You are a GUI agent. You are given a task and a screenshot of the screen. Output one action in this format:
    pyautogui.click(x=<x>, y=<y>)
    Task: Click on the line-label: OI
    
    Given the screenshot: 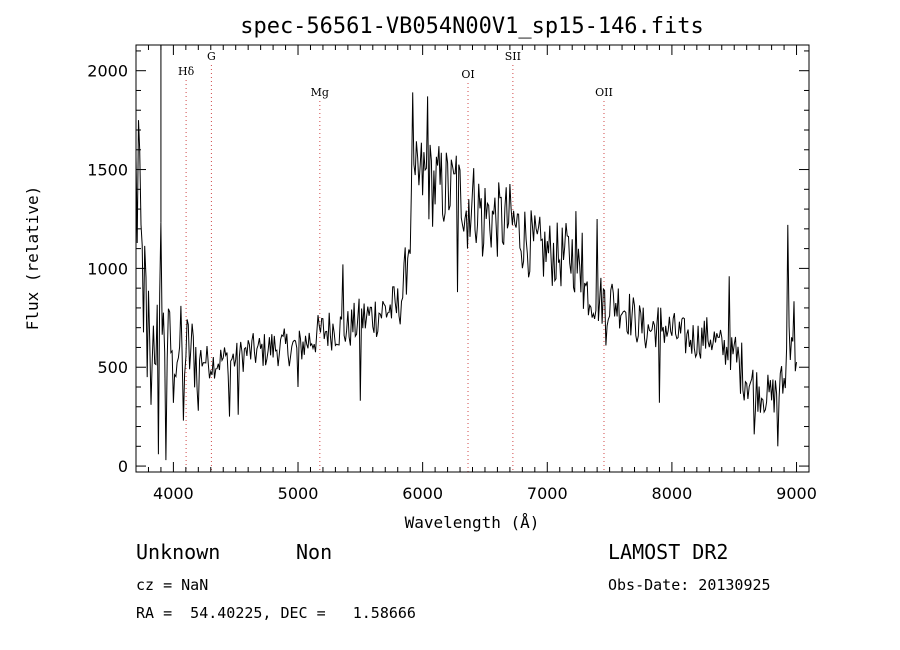 What is the action you would take?
    pyautogui.click(x=467, y=74)
    